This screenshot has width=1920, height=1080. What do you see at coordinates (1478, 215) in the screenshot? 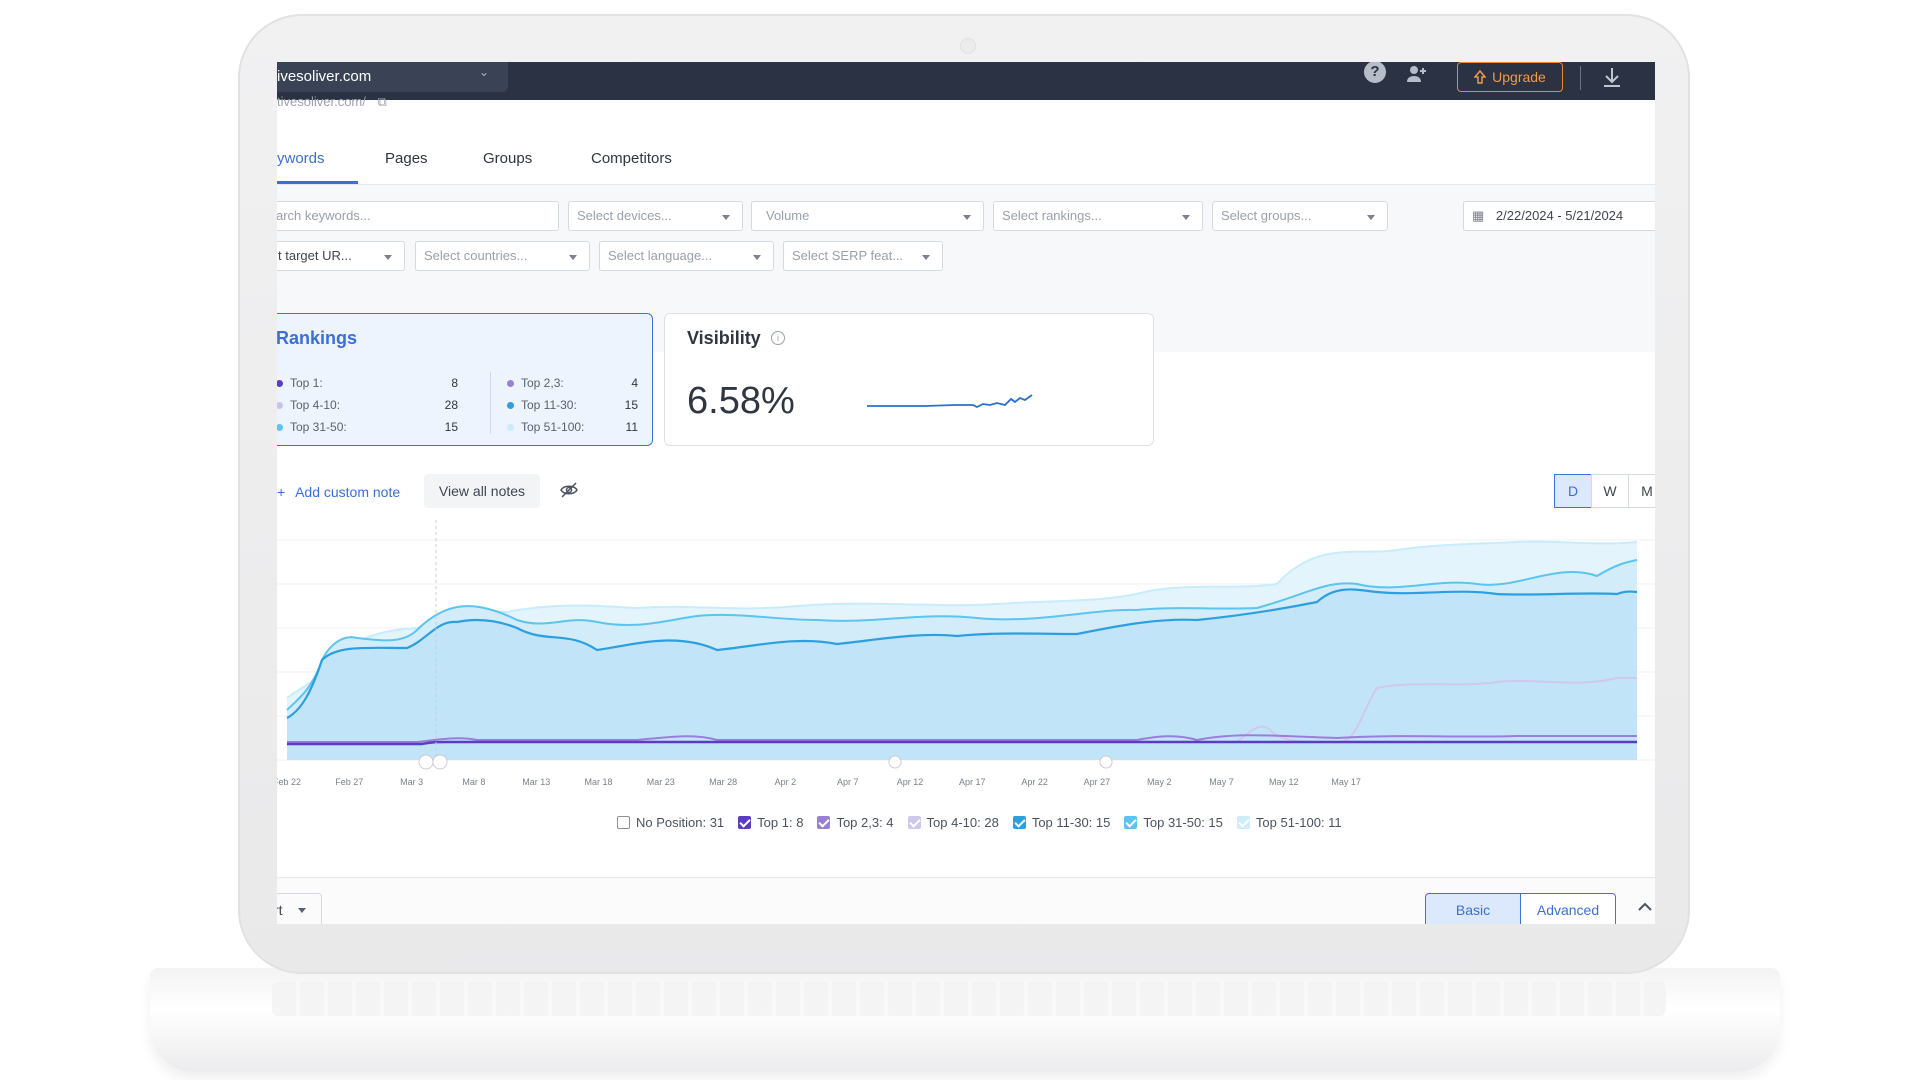
I see `calendar-icon: ▦` at bounding box center [1478, 215].